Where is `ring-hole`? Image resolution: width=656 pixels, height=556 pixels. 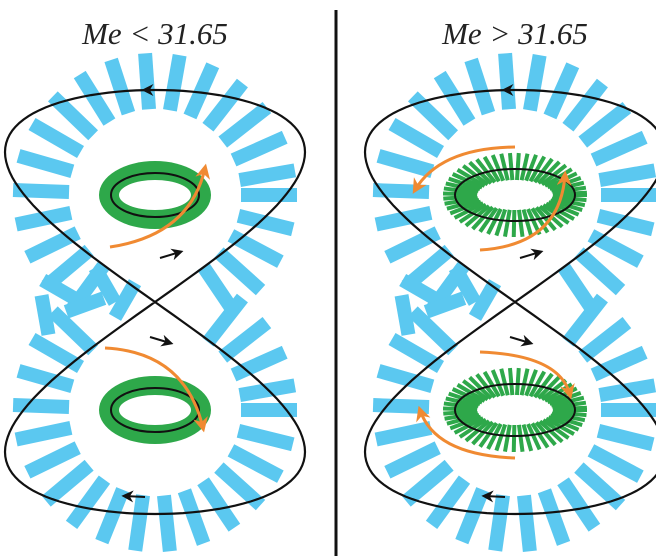
ring-hole is located at coordinates (155, 410).